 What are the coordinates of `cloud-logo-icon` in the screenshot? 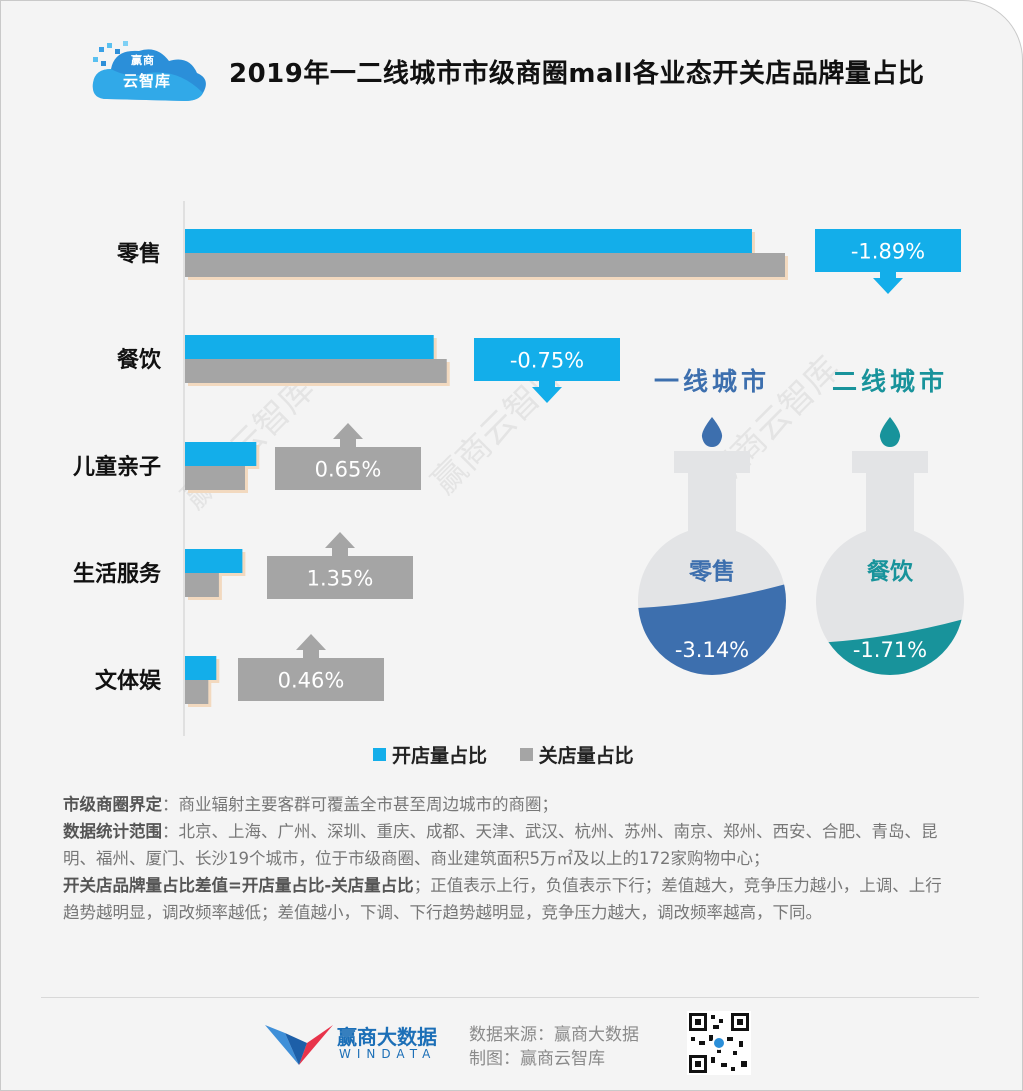 It's located at (149, 71).